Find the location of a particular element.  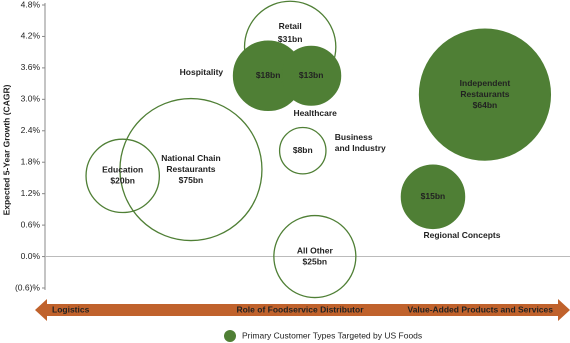

x-axis-label: Role of Foodservice Distributor is located at coordinates (300, 309).